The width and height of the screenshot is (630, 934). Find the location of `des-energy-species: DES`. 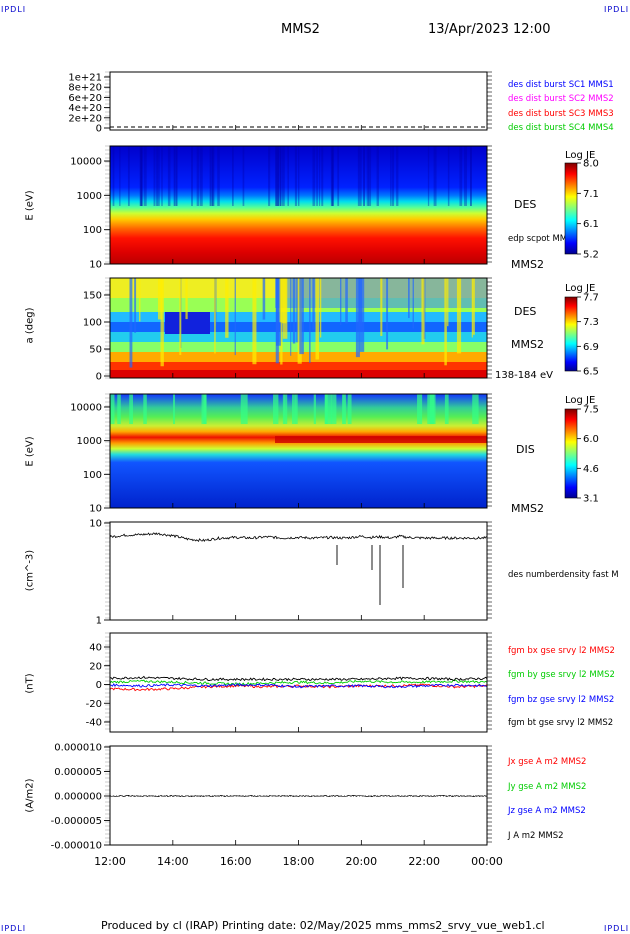

des-energy-species: DES is located at coordinates (525, 204).